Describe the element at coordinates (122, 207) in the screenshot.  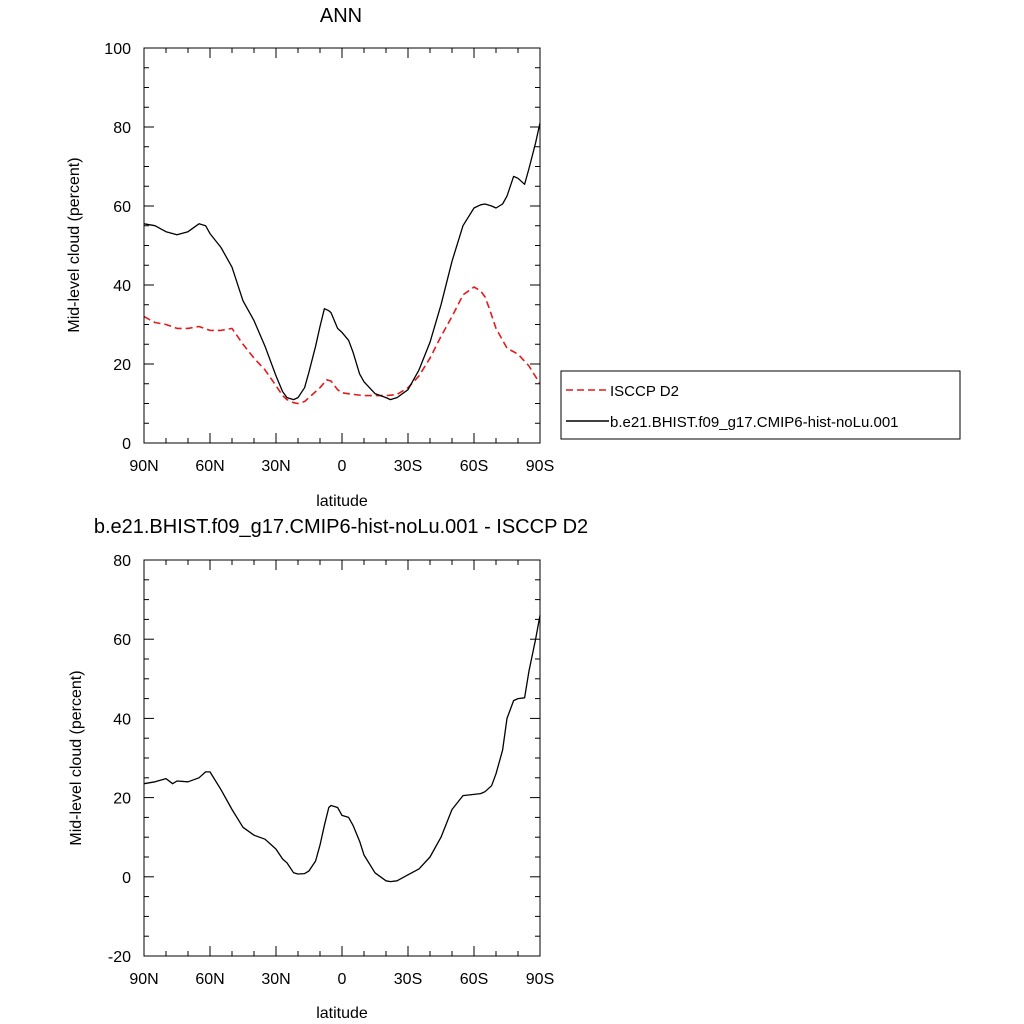
I see `top-chart-ytick-label: 60` at that location.